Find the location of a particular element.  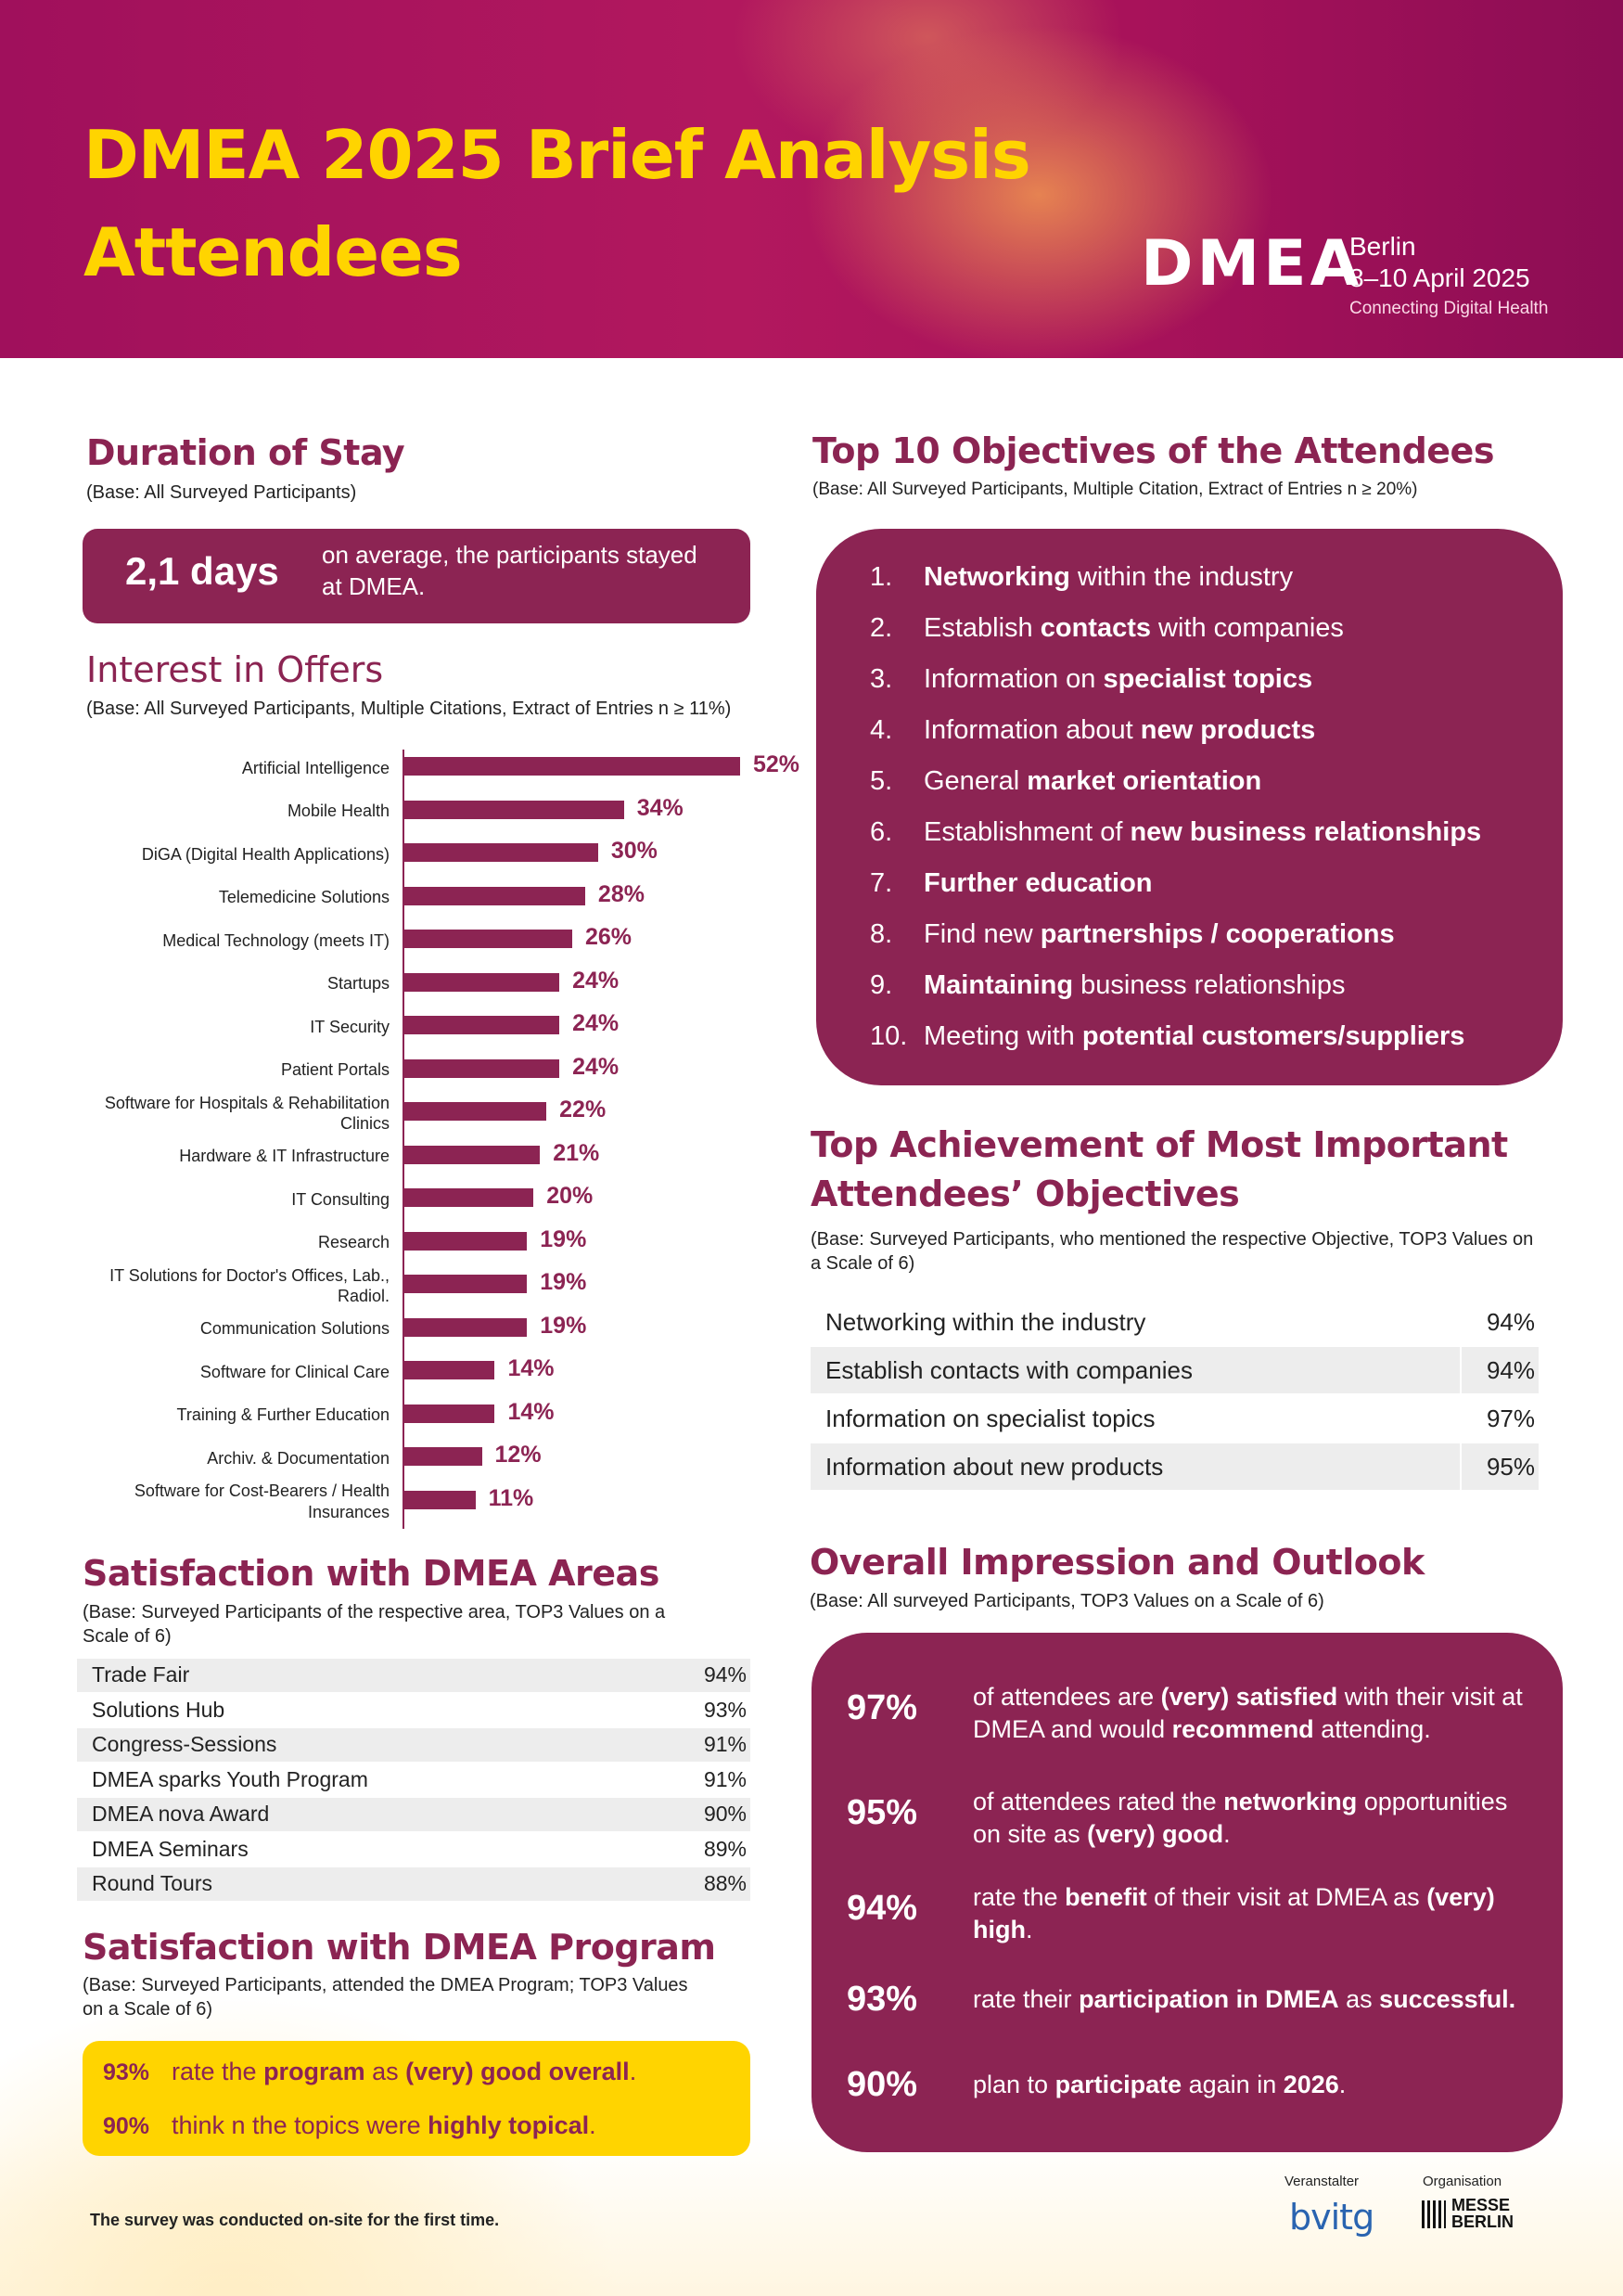

messe-logo-line2: BERLIN is located at coordinates (1482, 2222).